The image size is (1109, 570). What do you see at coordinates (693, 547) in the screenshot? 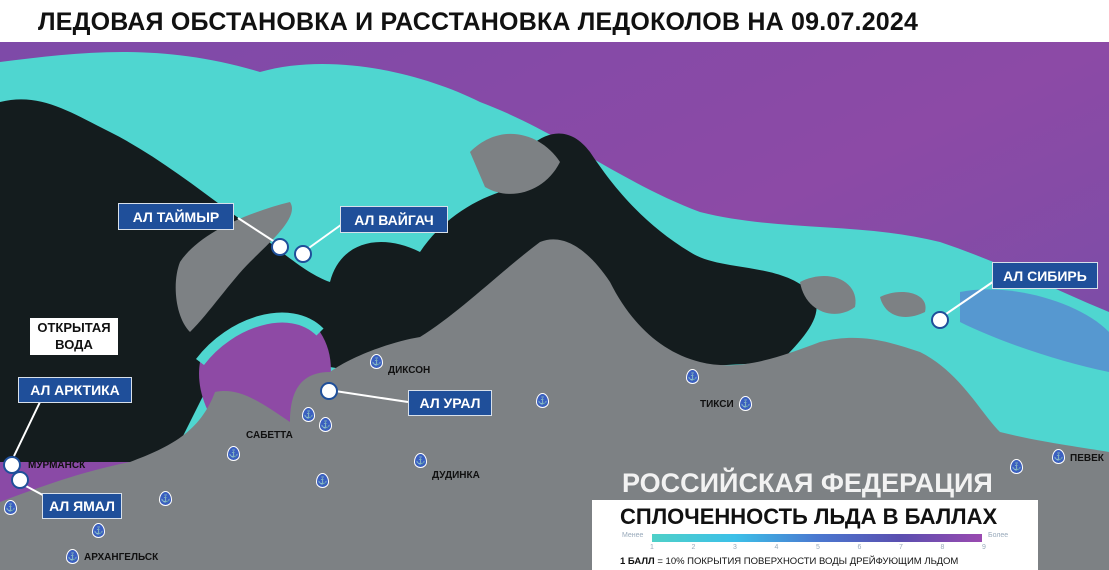
I see `legend-tick: 2` at bounding box center [693, 547].